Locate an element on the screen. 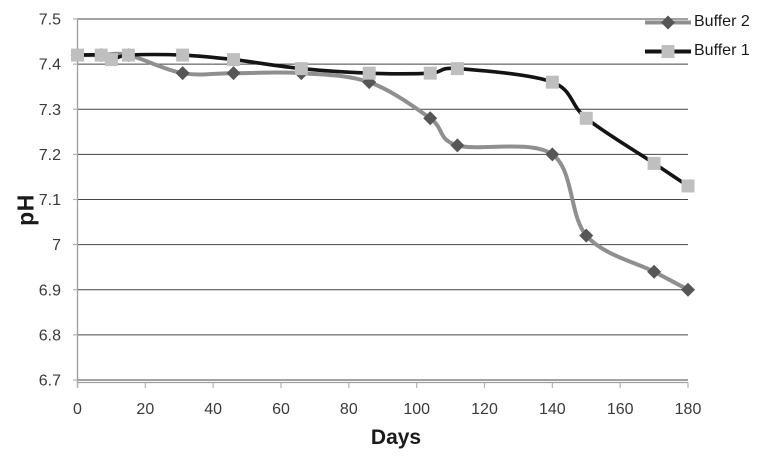 Image resolution: width=762 pixels, height=461 pixels. y-tick-label: 6.8 is located at coordinates (50, 335).